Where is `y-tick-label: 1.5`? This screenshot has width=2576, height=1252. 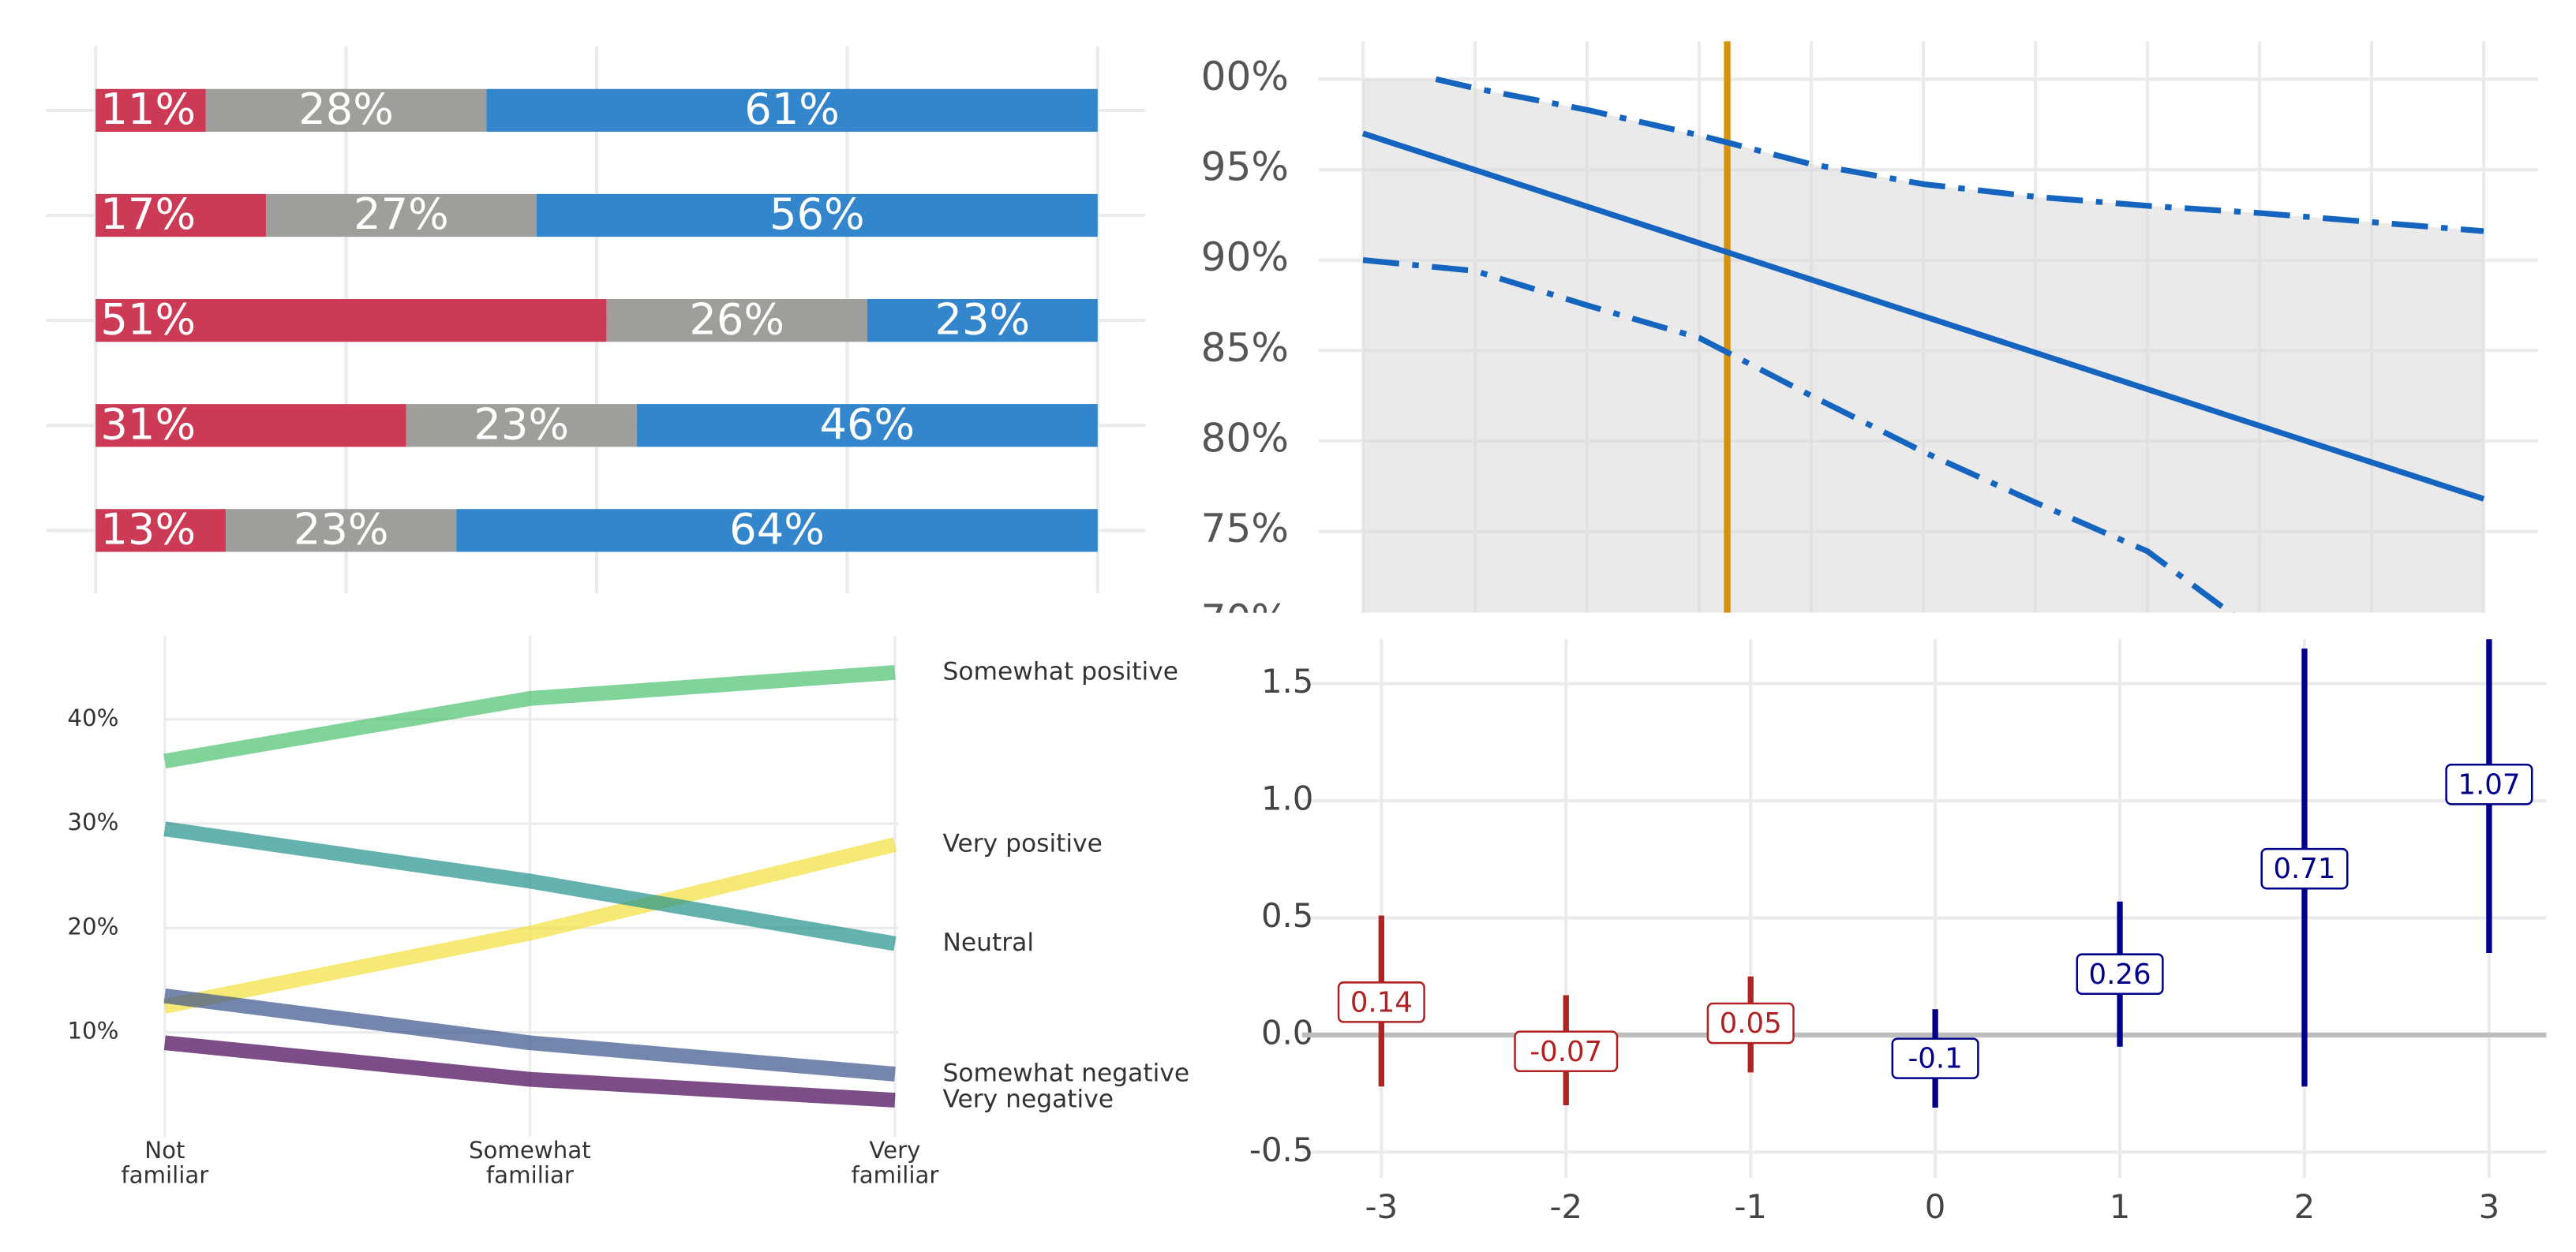 y-tick-label: 1.5 is located at coordinates (1287, 681).